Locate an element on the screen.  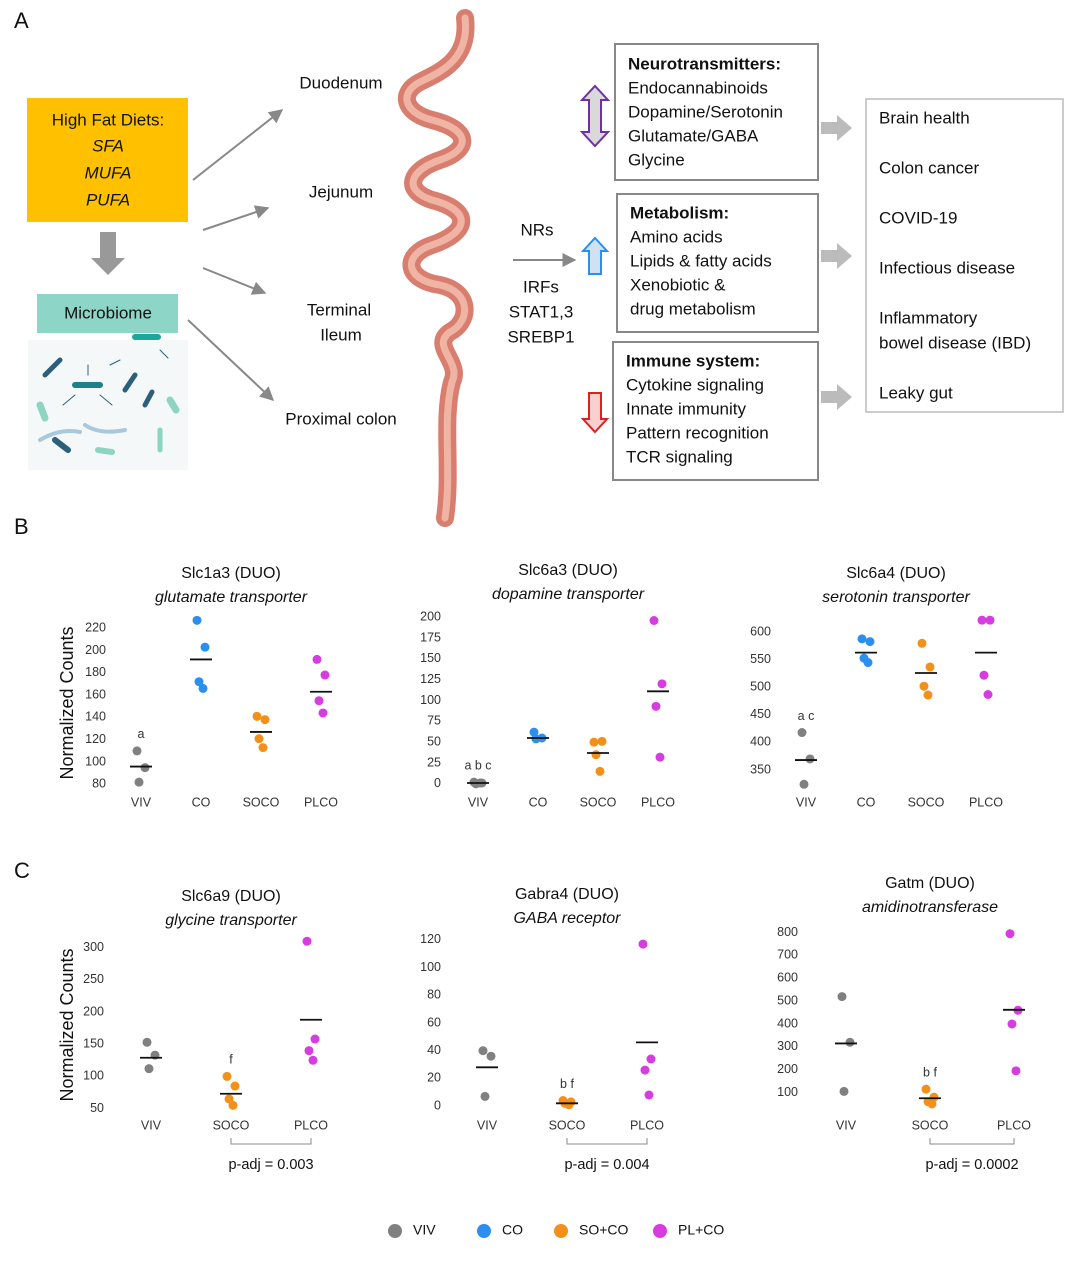
microbes is located at coordinates (108, 402).